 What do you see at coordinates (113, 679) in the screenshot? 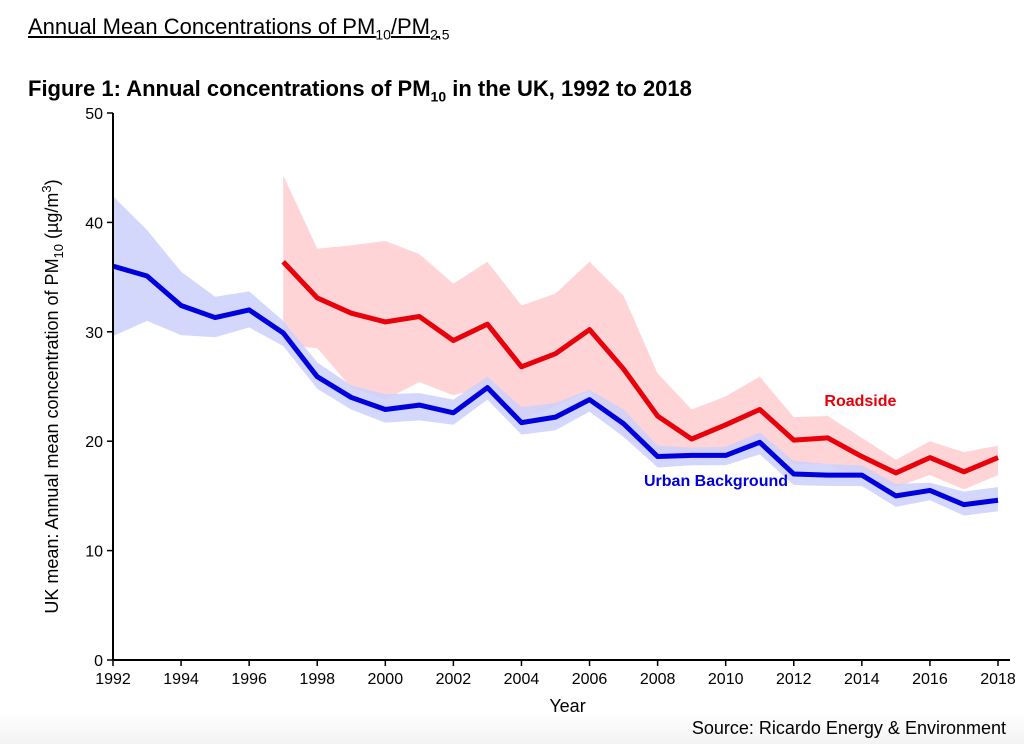
I see `x-tick-label-1992: 1992` at bounding box center [113, 679].